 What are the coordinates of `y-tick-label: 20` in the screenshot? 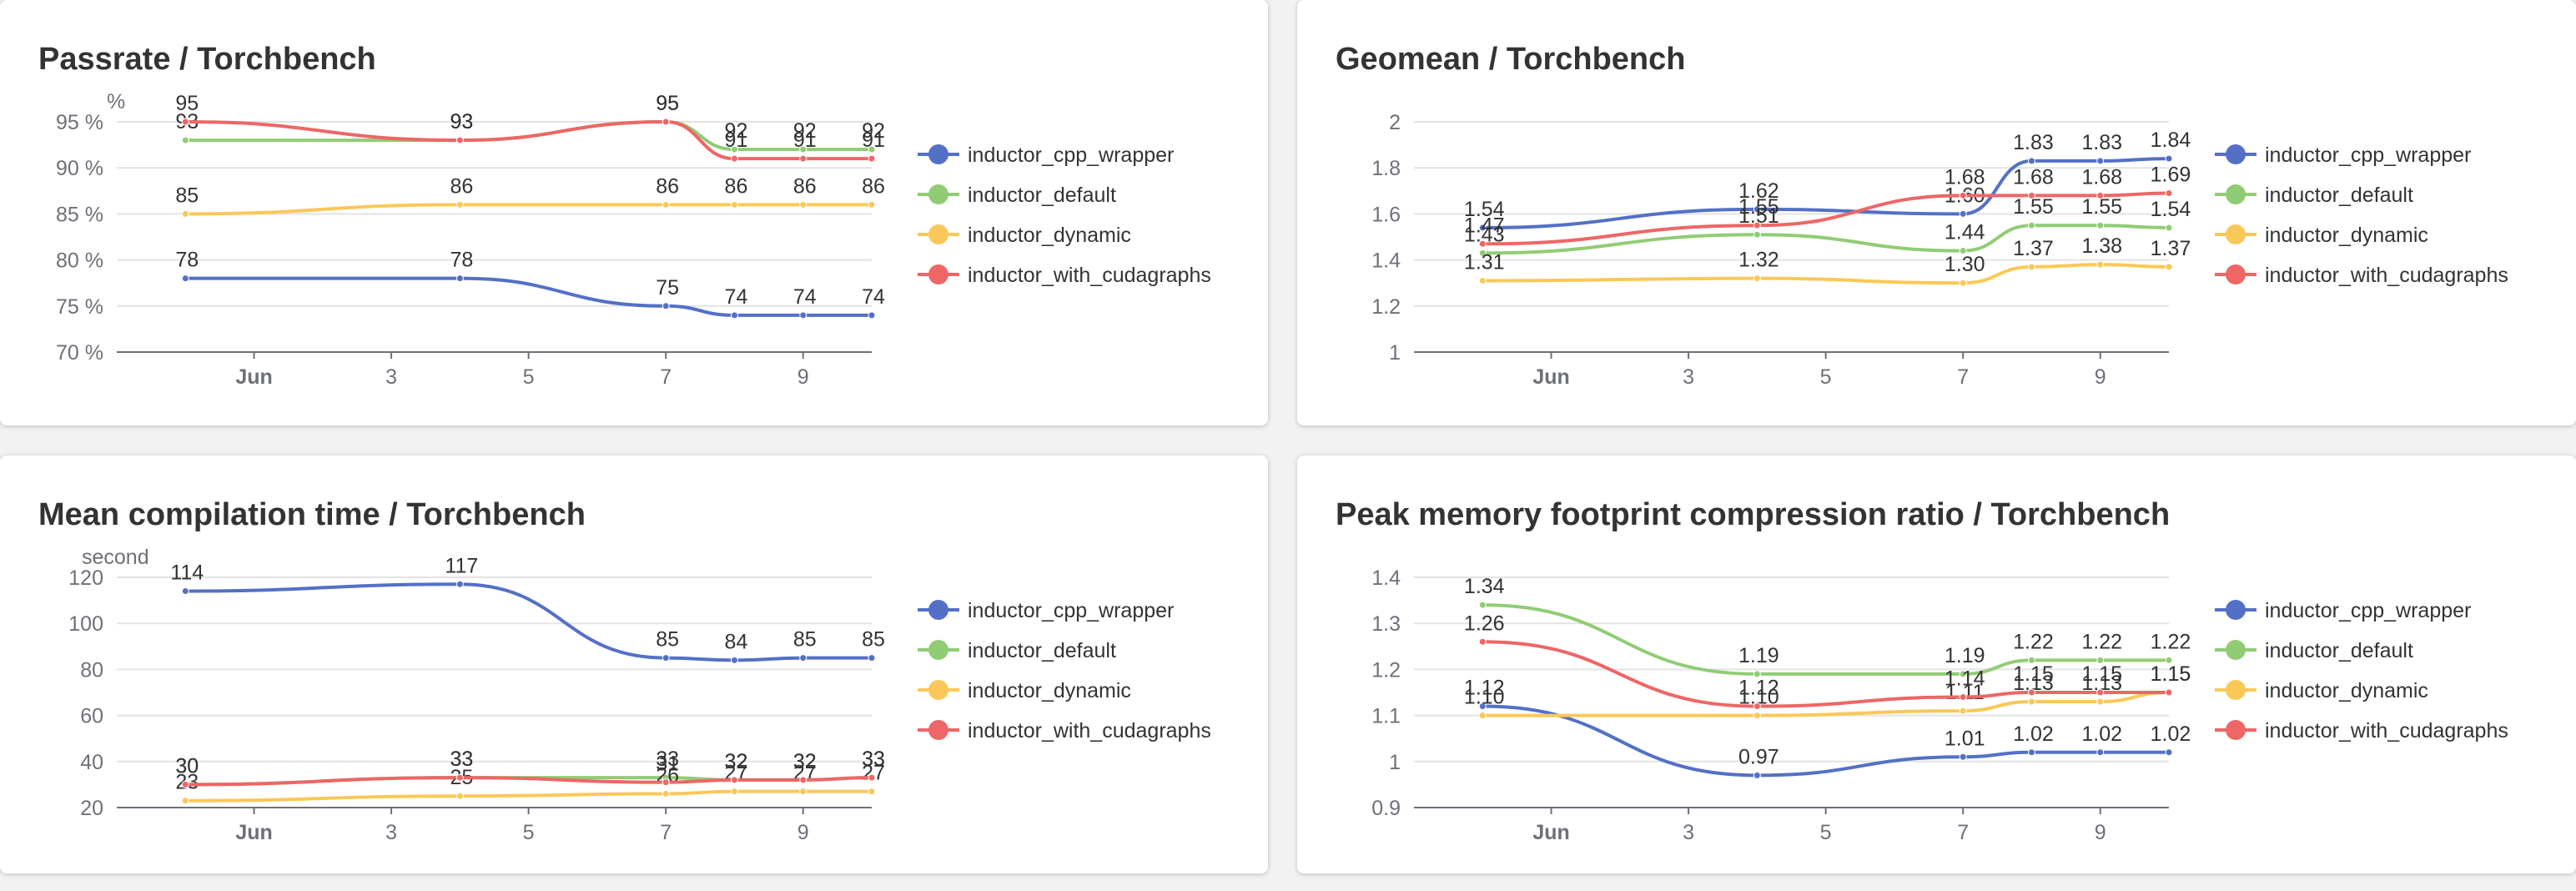 It's located at (91, 809).